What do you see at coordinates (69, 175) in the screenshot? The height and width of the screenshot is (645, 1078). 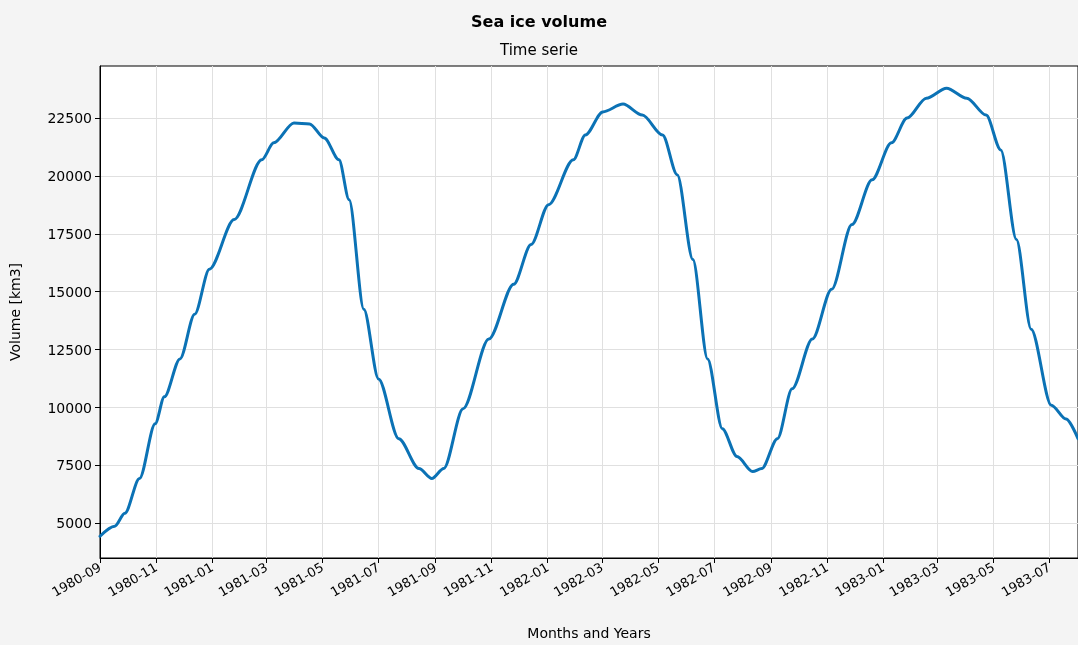 I see `y-tick-label: 20000` at bounding box center [69, 175].